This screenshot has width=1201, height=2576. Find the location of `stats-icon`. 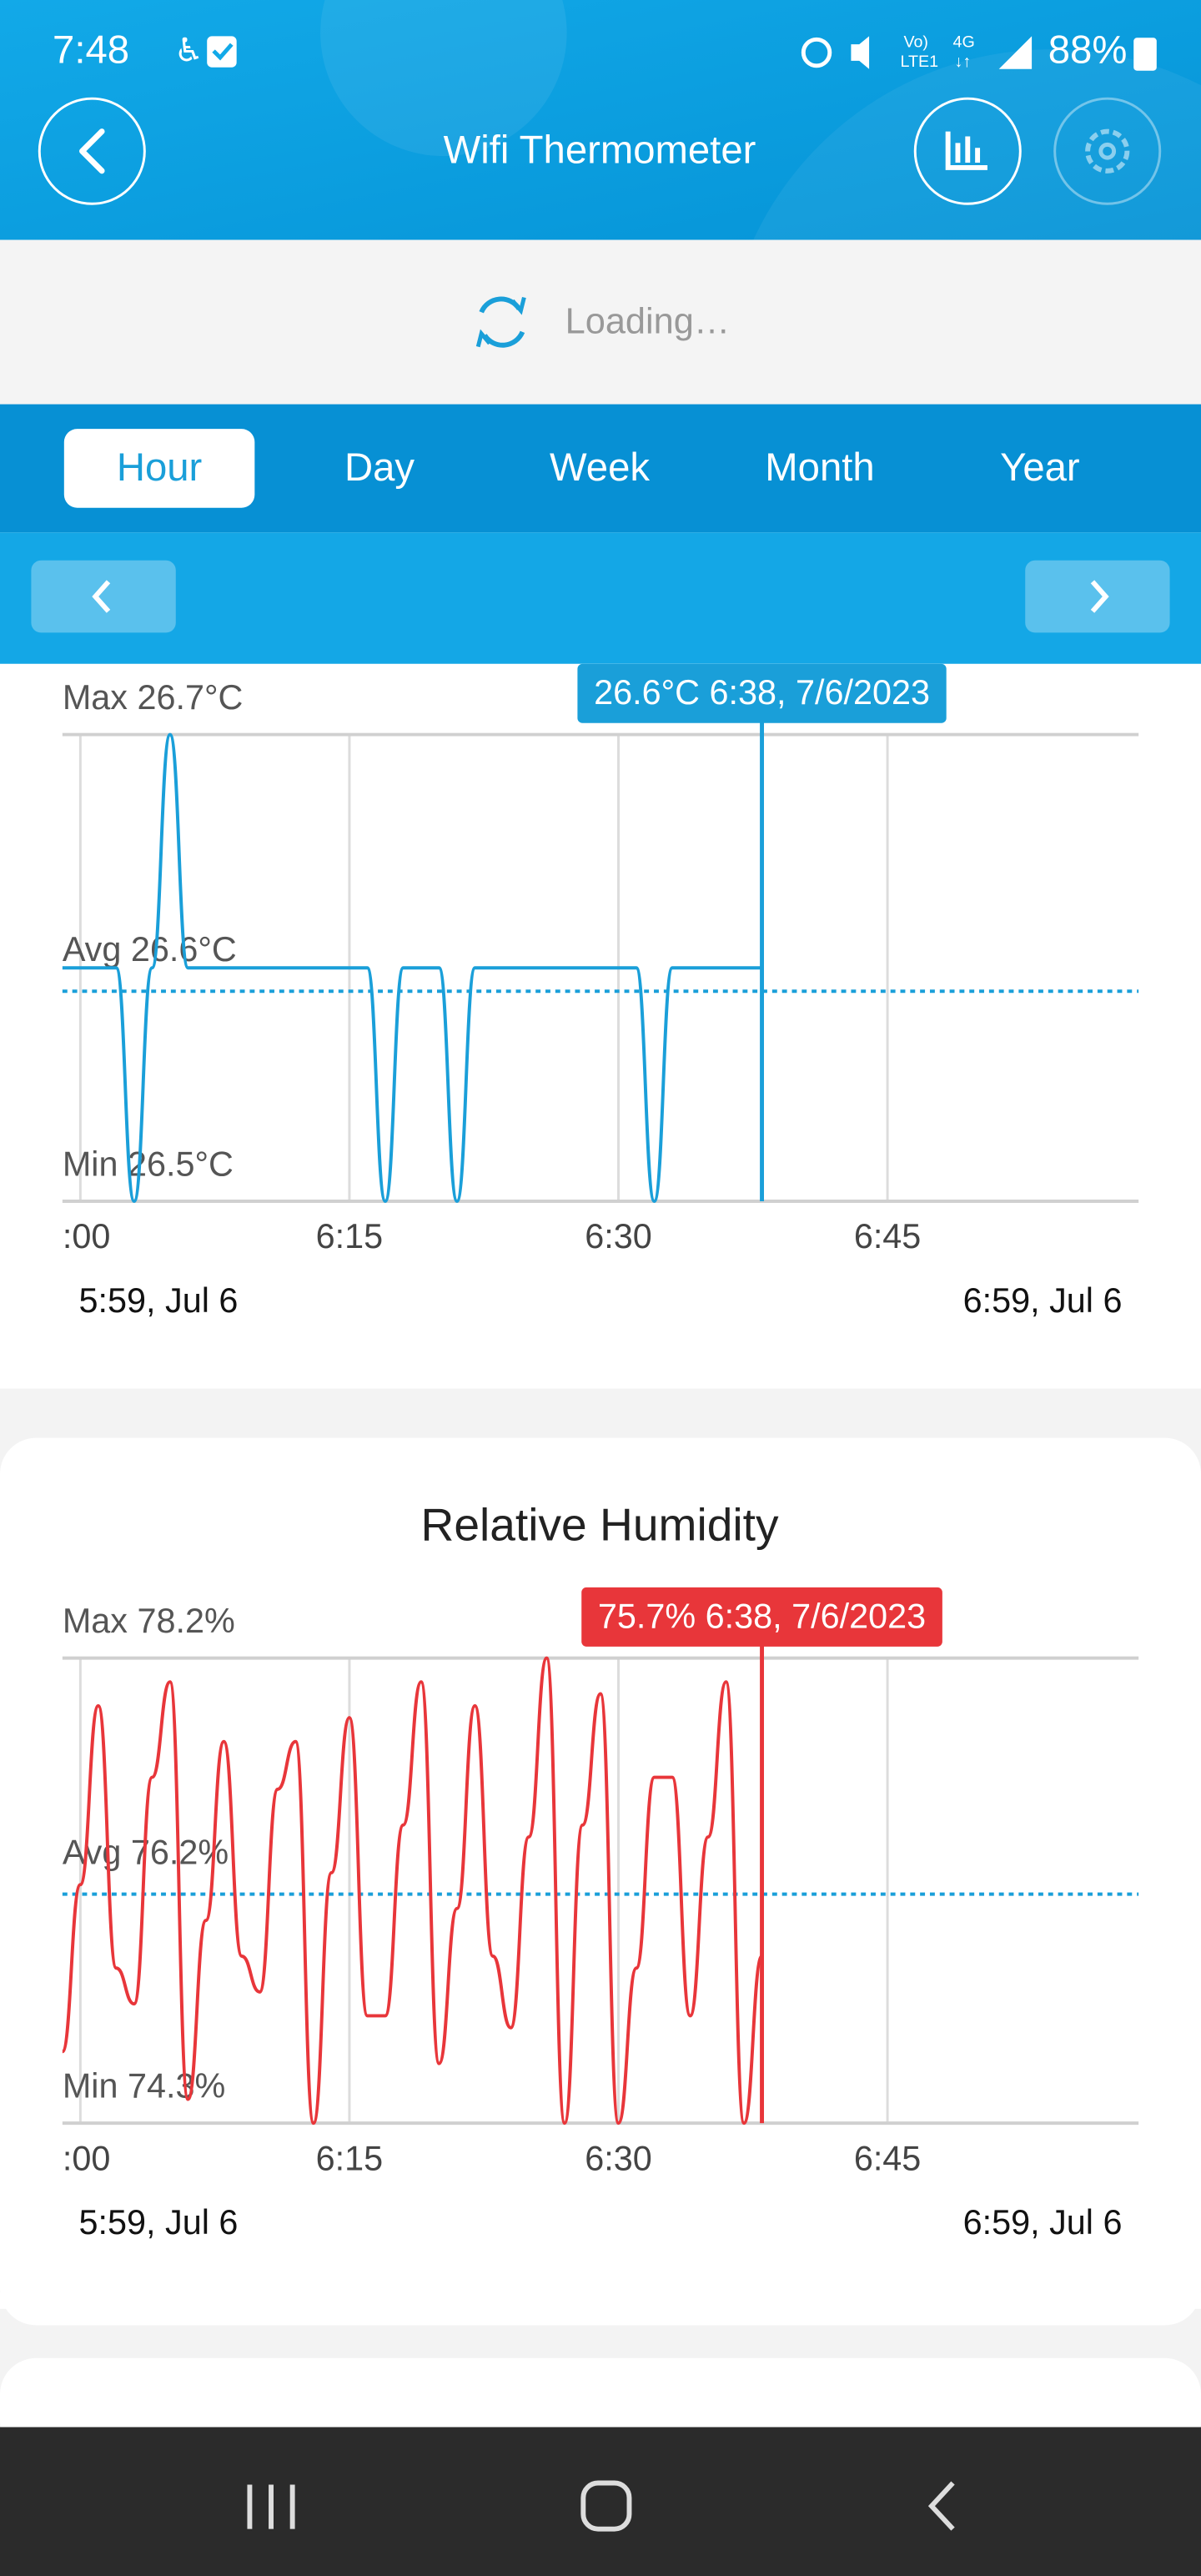

stats-icon is located at coordinates (966, 150).